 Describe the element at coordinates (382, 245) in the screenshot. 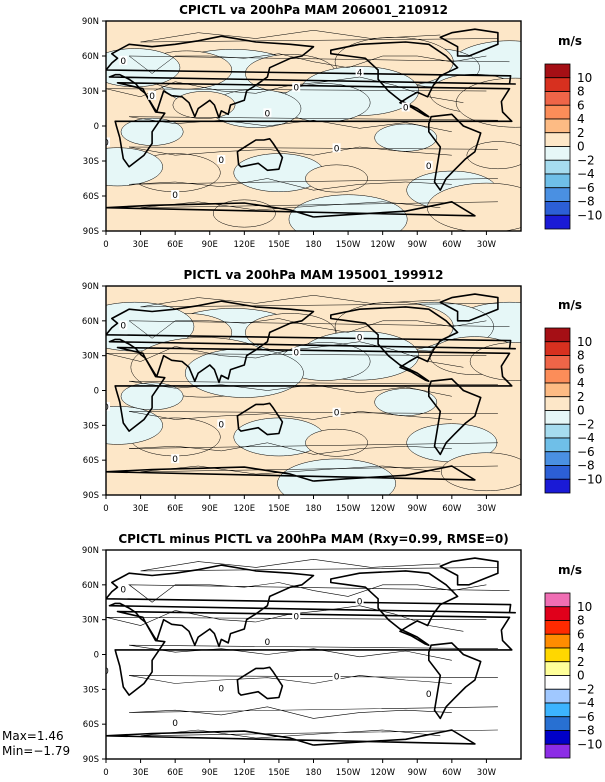

I see `lon-tick-label: 120W` at that location.